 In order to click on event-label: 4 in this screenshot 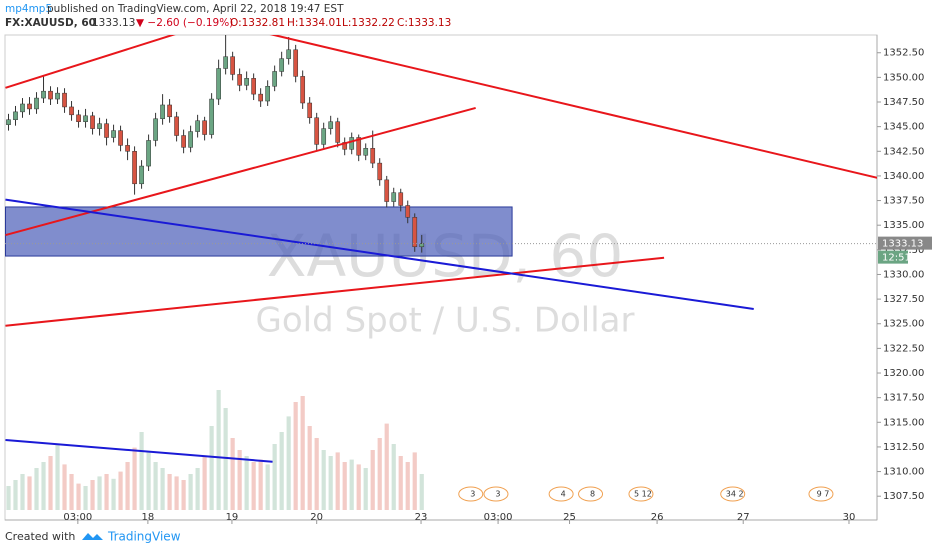, I will do `click(563, 494)`.